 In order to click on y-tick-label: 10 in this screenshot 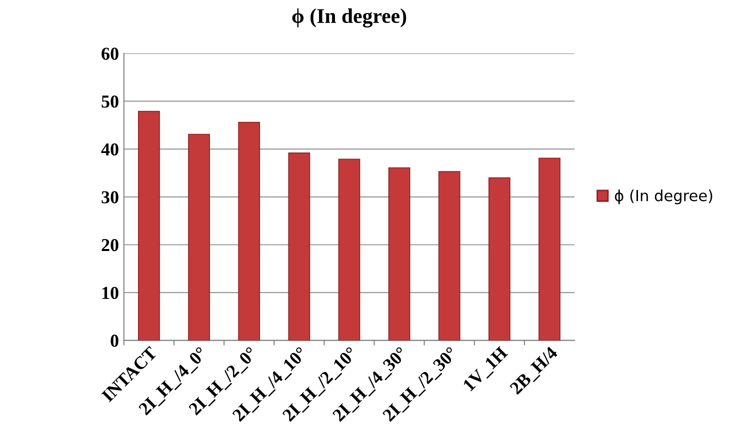, I will do `click(110, 293)`.